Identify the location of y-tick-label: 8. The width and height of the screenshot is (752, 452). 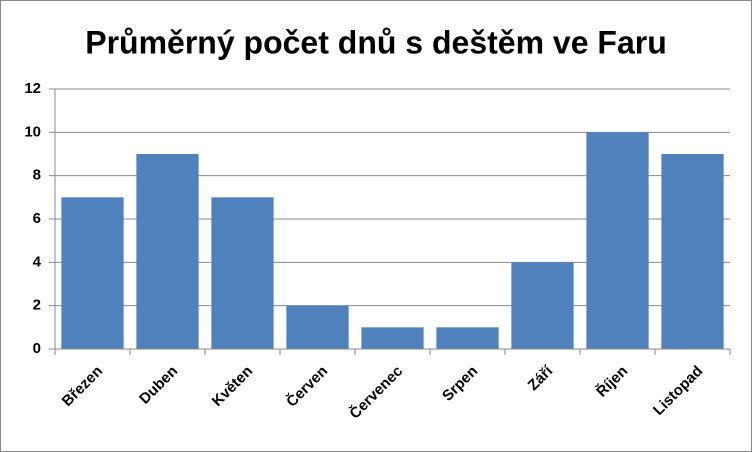
(37, 175).